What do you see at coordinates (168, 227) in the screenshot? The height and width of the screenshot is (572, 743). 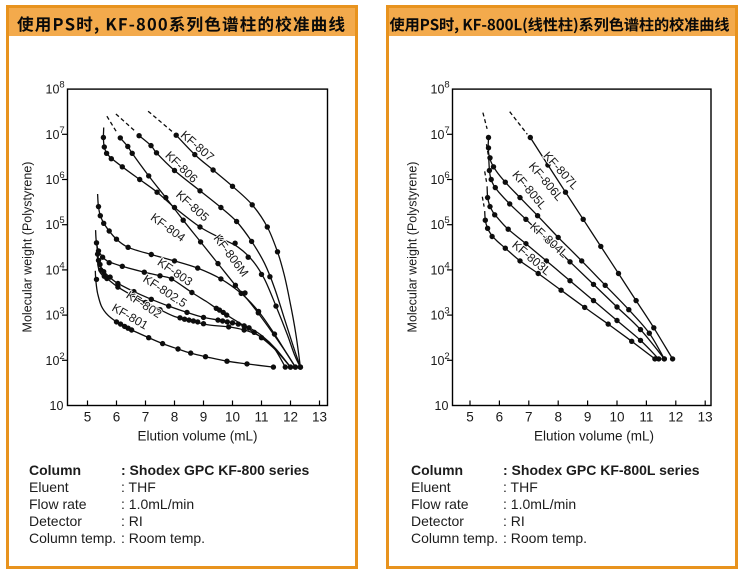 I see `svg-text: KF-804` at bounding box center [168, 227].